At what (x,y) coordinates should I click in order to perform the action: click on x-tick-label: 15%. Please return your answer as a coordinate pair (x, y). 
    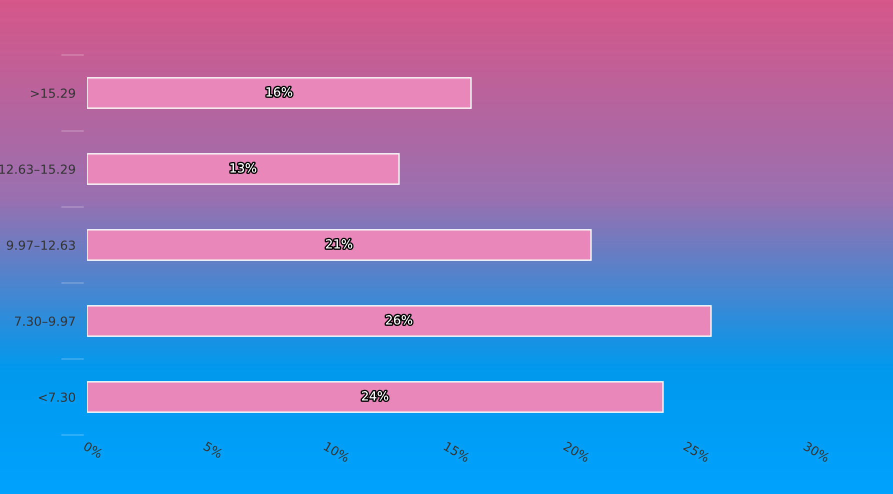
    Looking at the image, I should click on (456, 451).